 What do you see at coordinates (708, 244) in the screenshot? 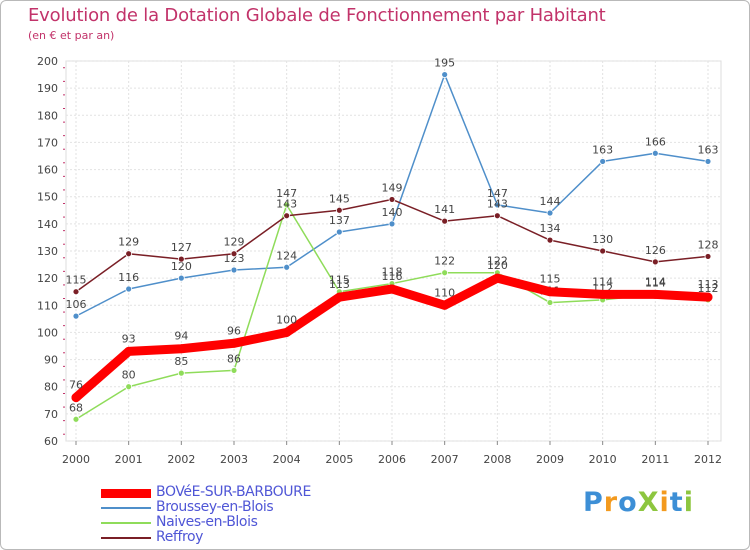
I see `data-label: 128` at bounding box center [708, 244].